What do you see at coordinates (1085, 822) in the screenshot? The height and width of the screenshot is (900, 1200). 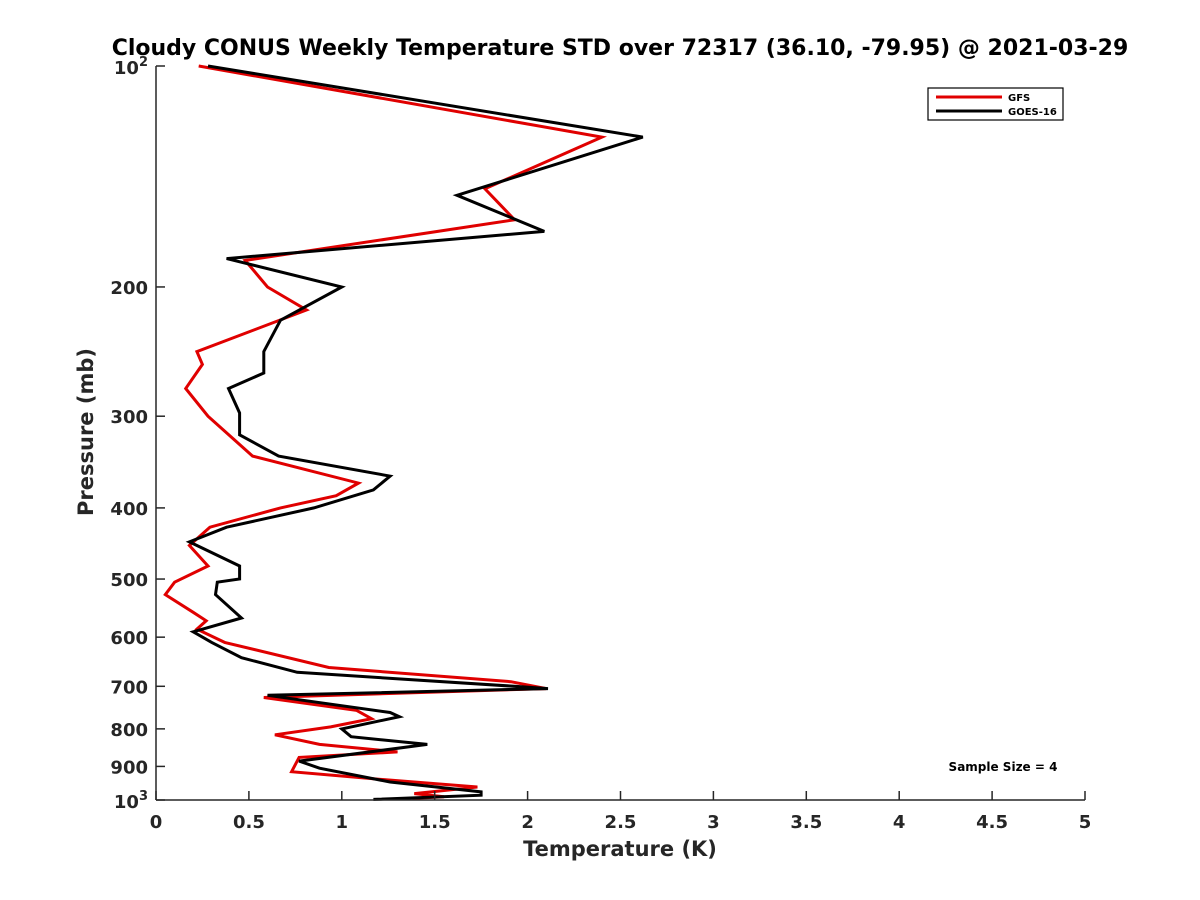 I see `x-tick-label: 5` at bounding box center [1085, 822].